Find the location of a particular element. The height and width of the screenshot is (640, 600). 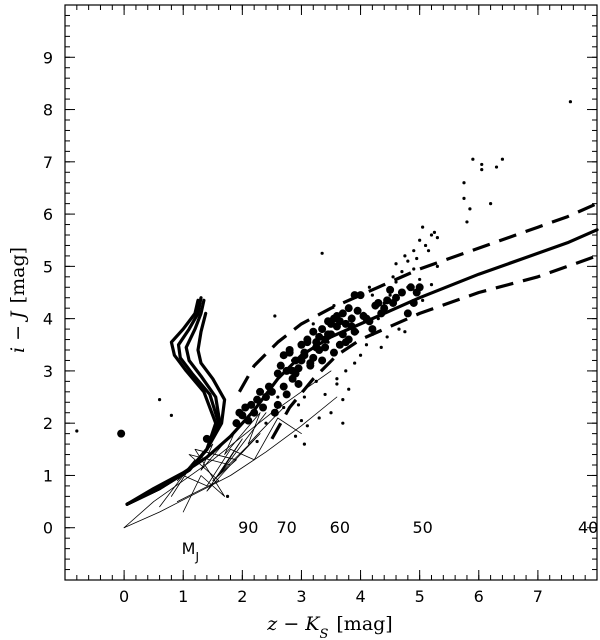

annotation-label: MJ is located at coordinates (190, 551).